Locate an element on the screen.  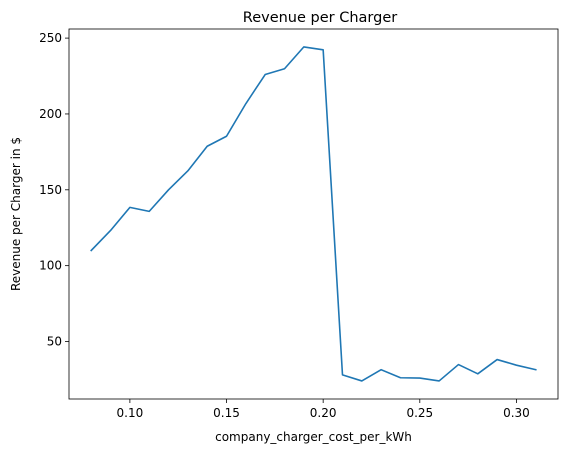
x-tick-label: 0.15 is located at coordinates (226, 413).